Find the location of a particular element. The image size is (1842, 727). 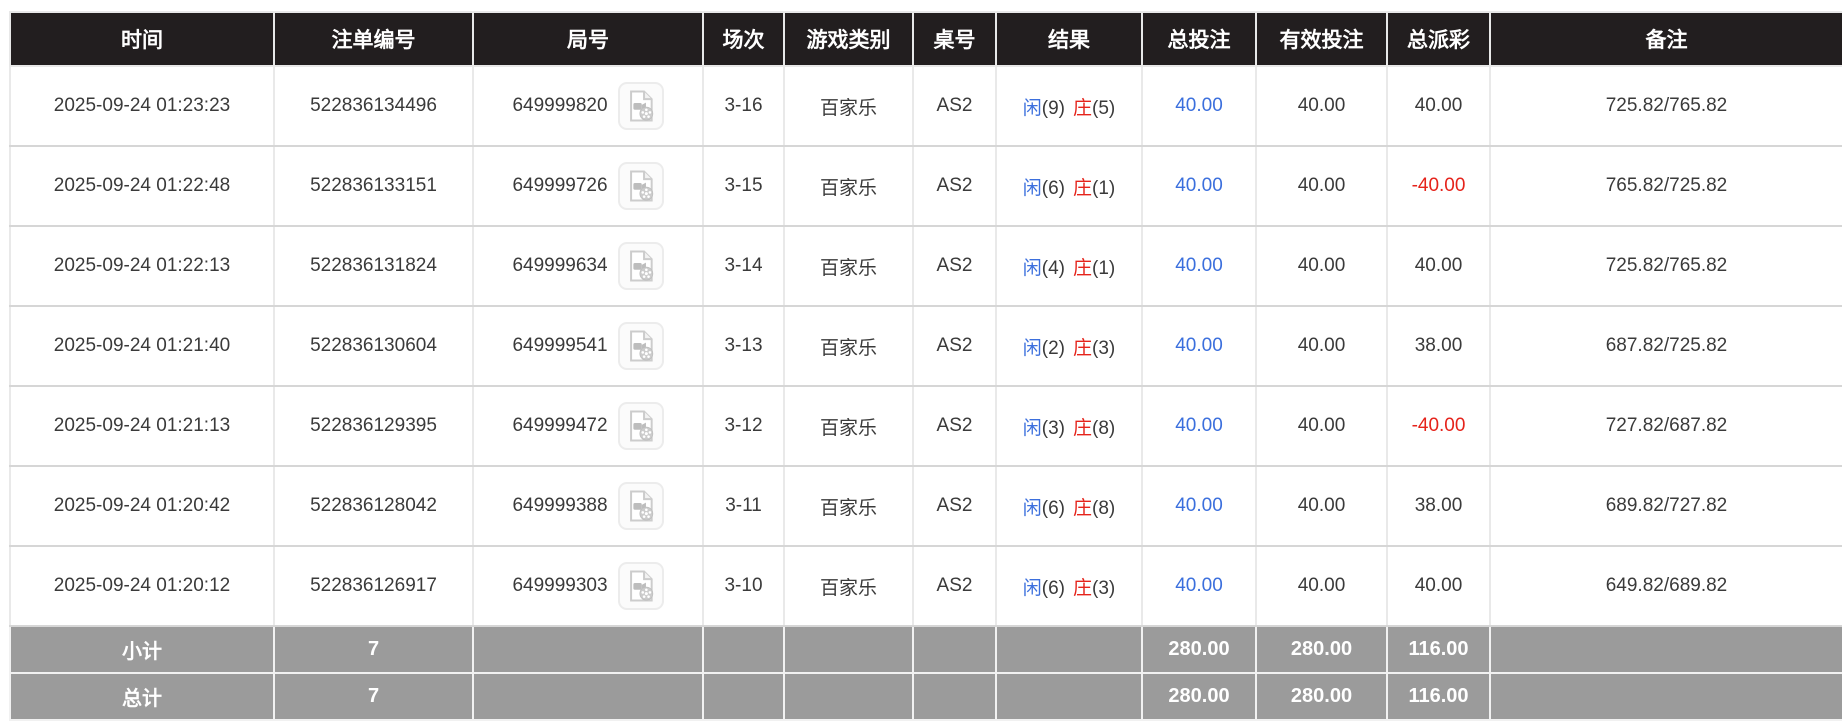

session-cell: 3-10 is located at coordinates (743, 586).